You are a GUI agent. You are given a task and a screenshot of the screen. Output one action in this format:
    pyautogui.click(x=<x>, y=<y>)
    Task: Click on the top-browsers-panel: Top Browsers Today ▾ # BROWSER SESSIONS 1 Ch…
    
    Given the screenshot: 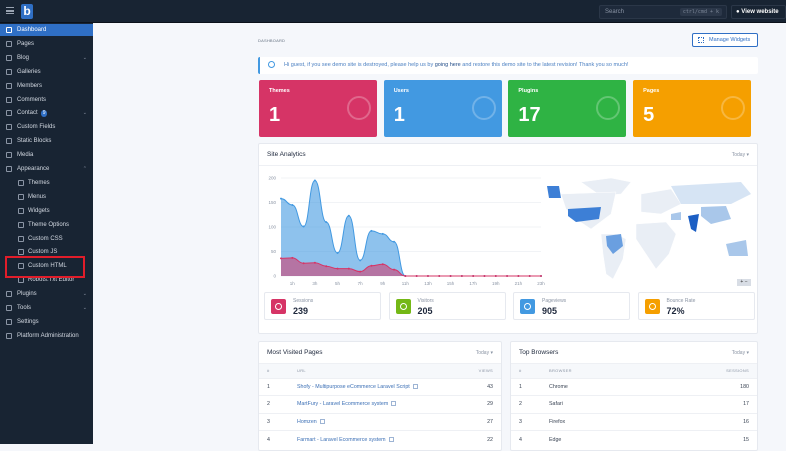 What is the action you would take?
    pyautogui.click(x=634, y=396)
    